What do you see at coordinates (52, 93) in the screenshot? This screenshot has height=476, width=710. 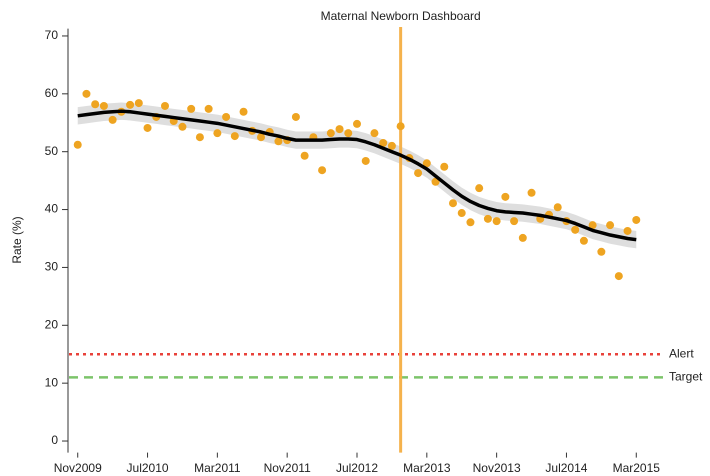 I see `y-tick-label: 60` at bounding box center [52, 93].